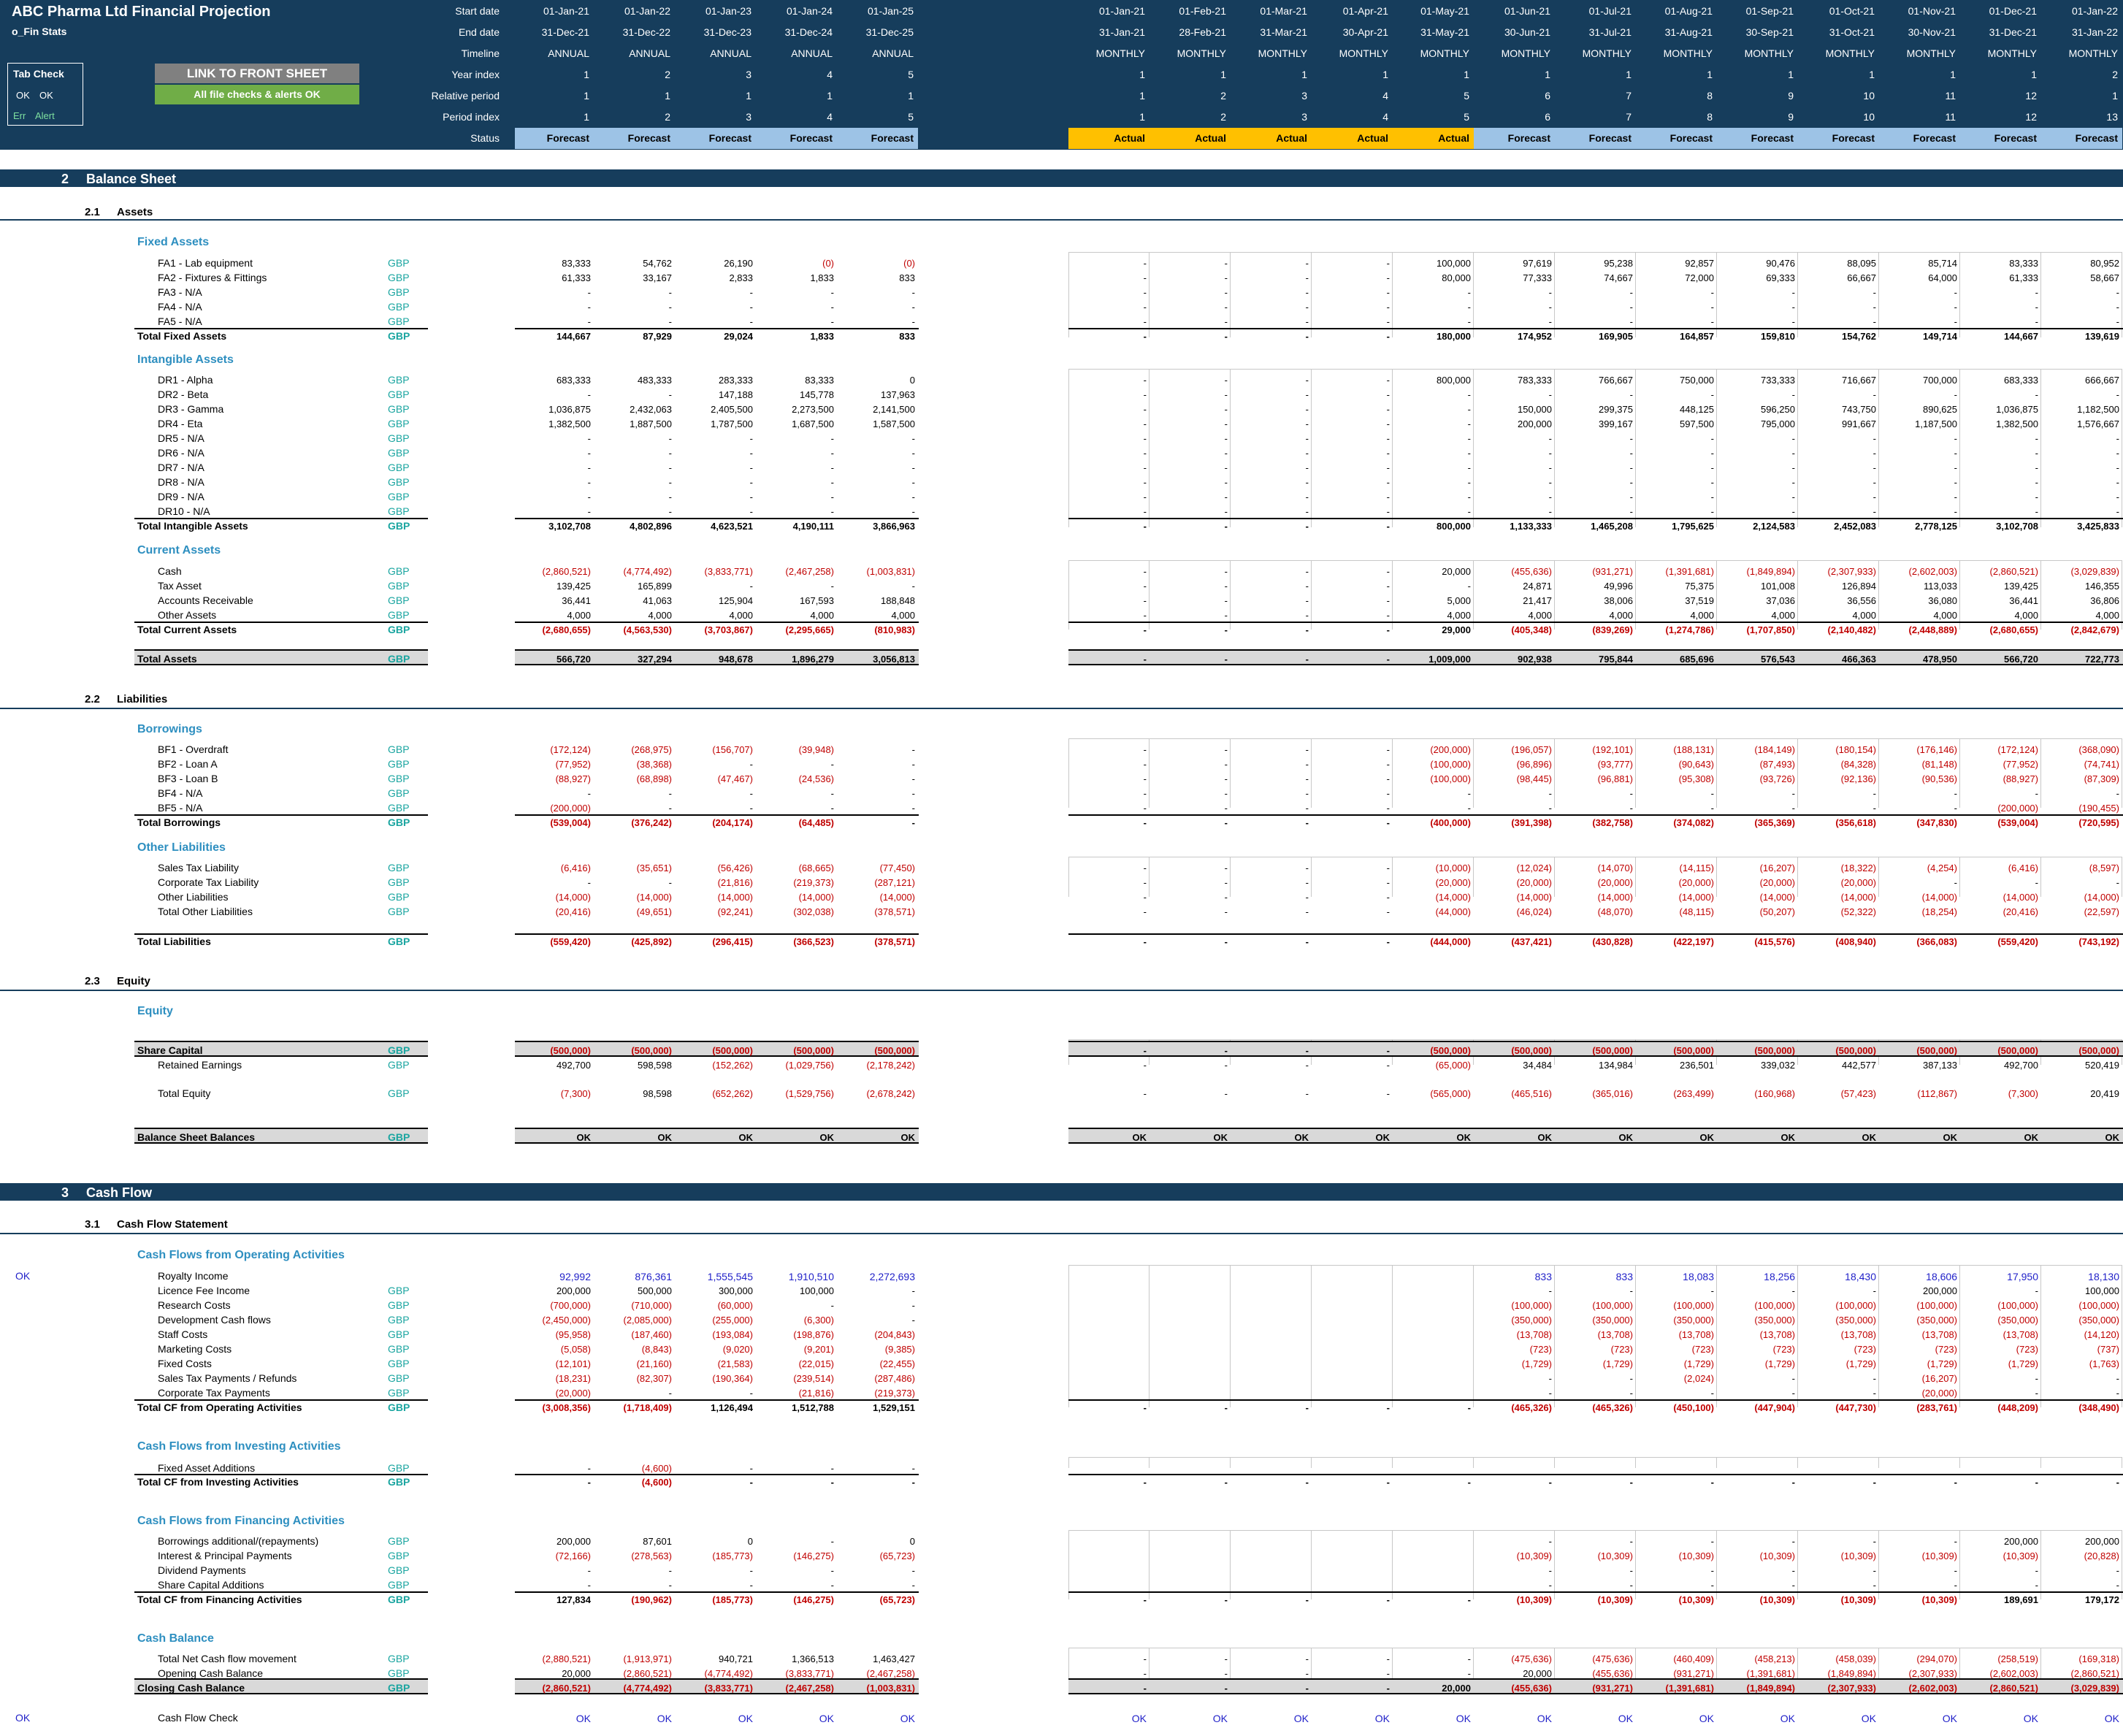  What do you see at coordinates (182, 336) in the screenshot?
I see `row-label: Total Fixed Assets` at bounding box center [182, 336].